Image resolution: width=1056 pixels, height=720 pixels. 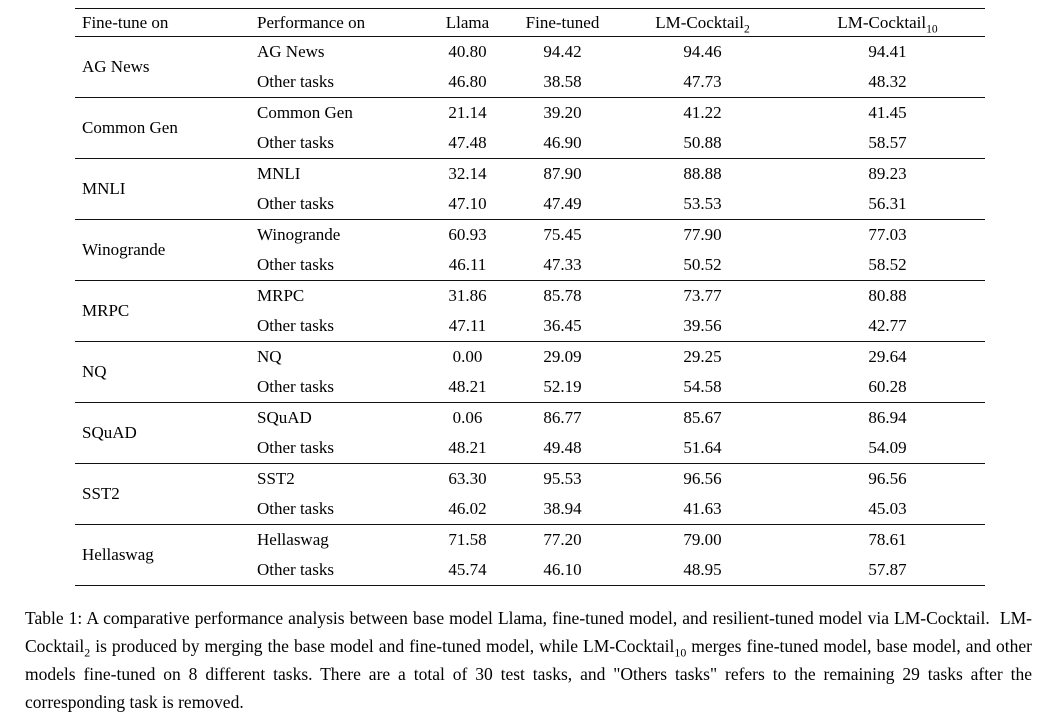 I want to click on table-row: Other tasks 45.74 46.10 48.95 57.87, so click(x=530, y=570).